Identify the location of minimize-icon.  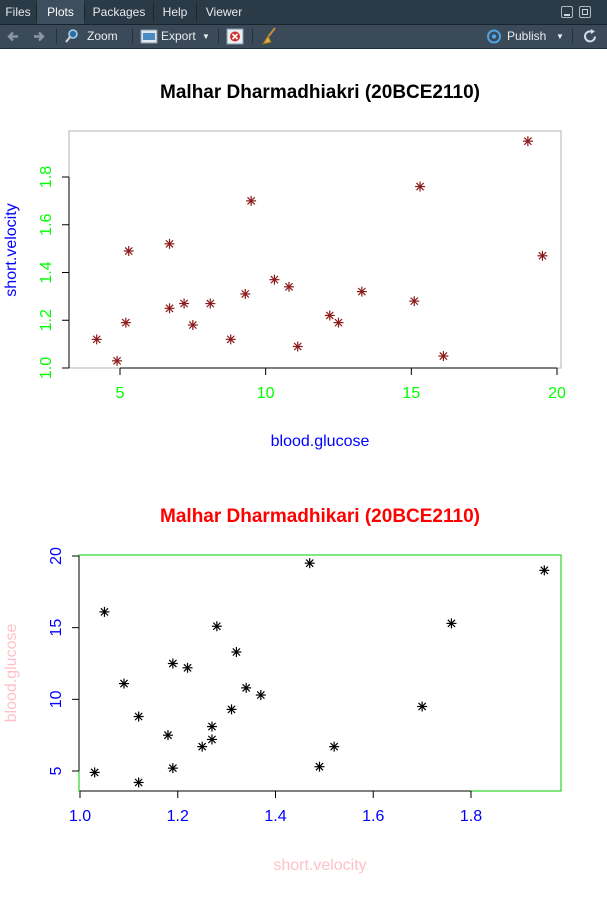
(567, 12).